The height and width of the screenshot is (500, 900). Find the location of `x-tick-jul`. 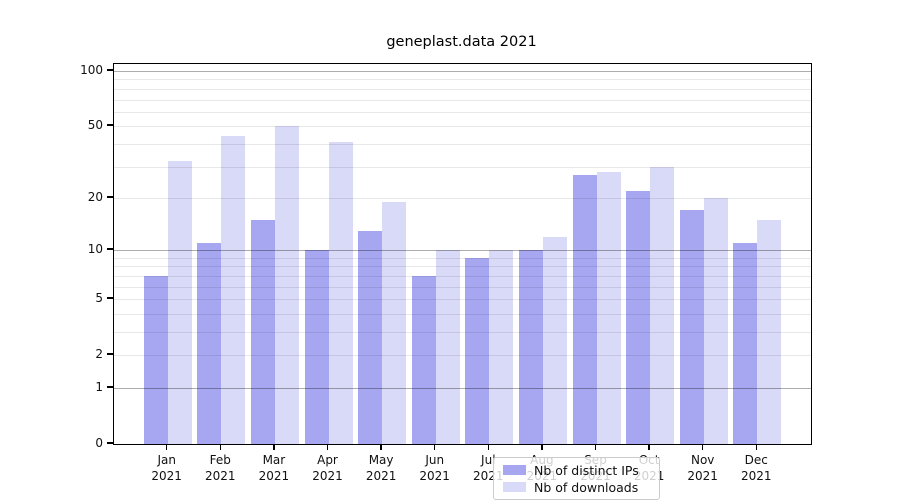

x-tick-jul is located at coordinates (488, 447).